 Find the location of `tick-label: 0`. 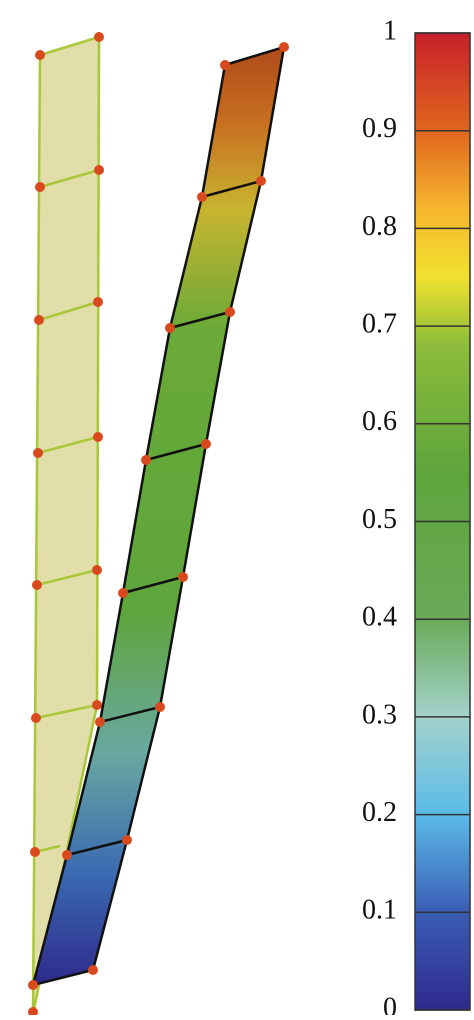

tick-label: 0 is located at coordinates (390, 1003).